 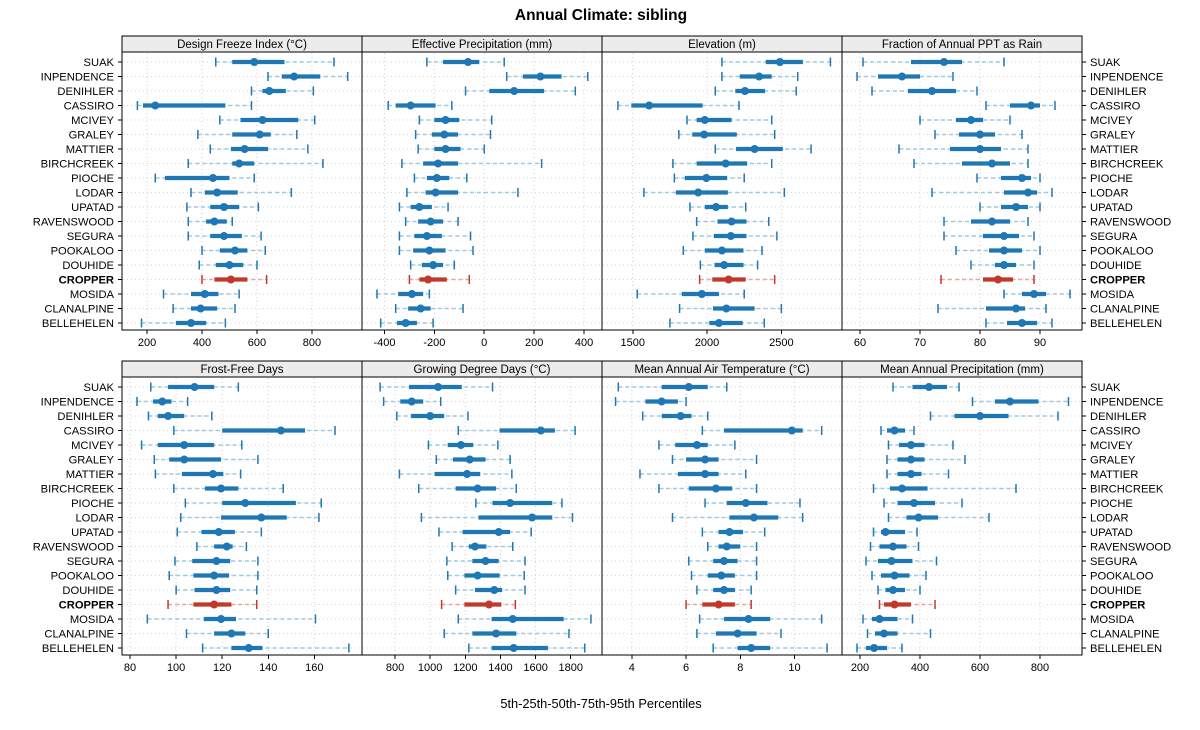 I want to click on panel-4: 60 70 80 90 Fraction of Annual PPT as Rain, so click(x=962, y=192).